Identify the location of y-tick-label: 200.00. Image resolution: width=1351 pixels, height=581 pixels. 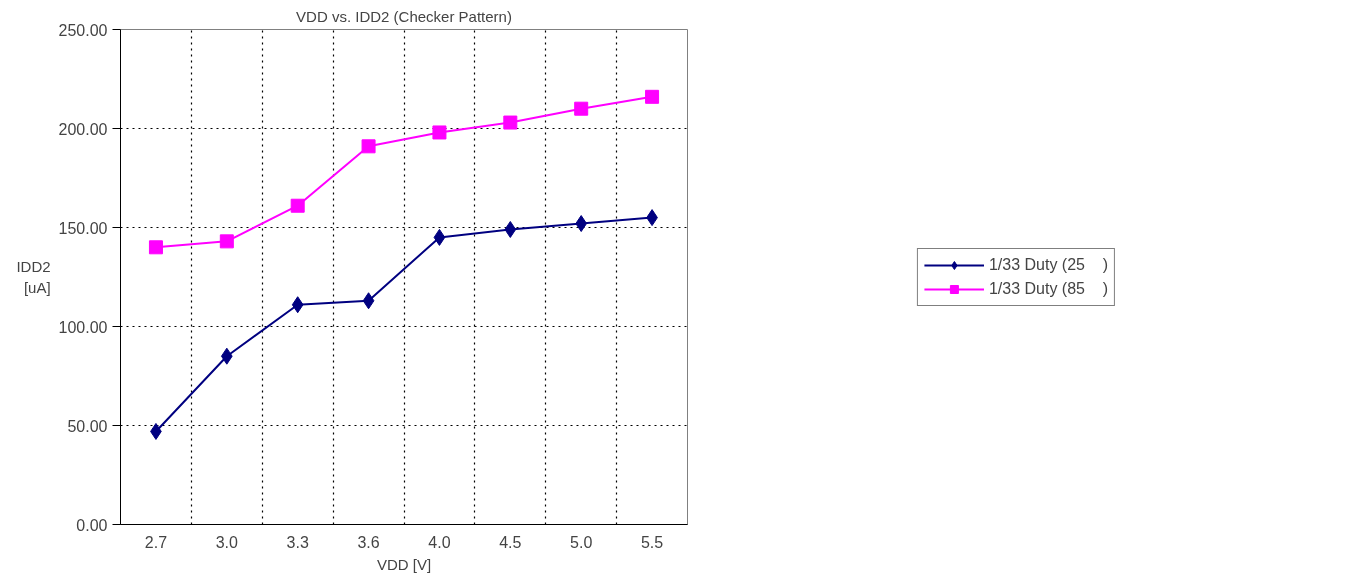
(83, 129).